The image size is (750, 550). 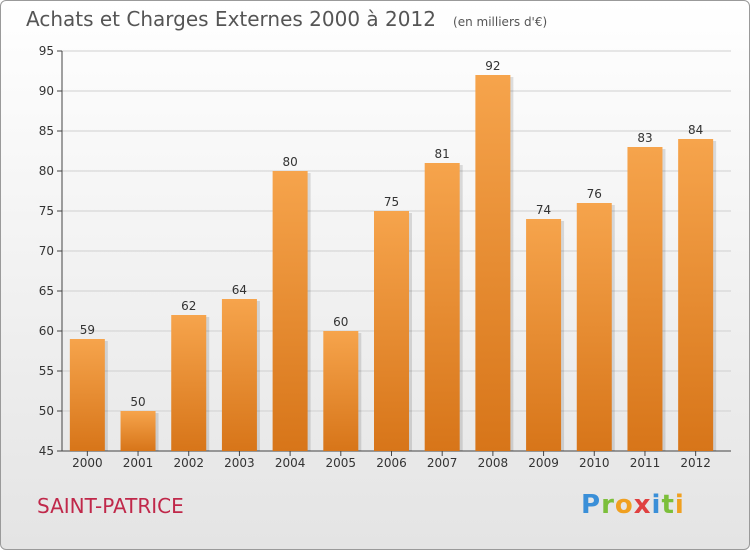 What do you see at coordinates (138, 463) in the screenshot?
I see `x-tick-label: 2001` at bounding box center [138, 463].